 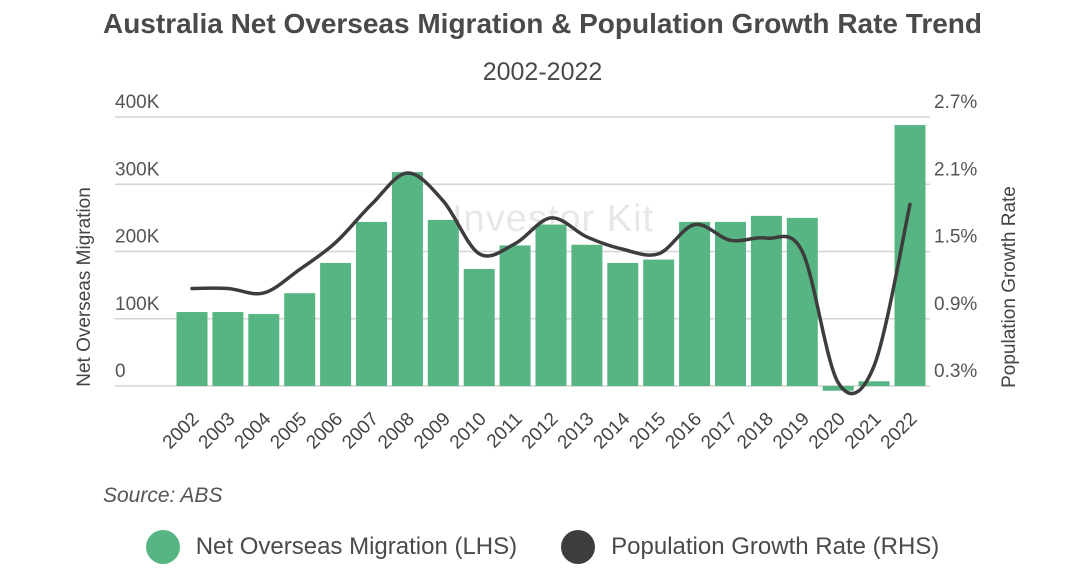 I want to click on y-axis-label-left: Net Overseas Migration, so click(x=84, y=287).